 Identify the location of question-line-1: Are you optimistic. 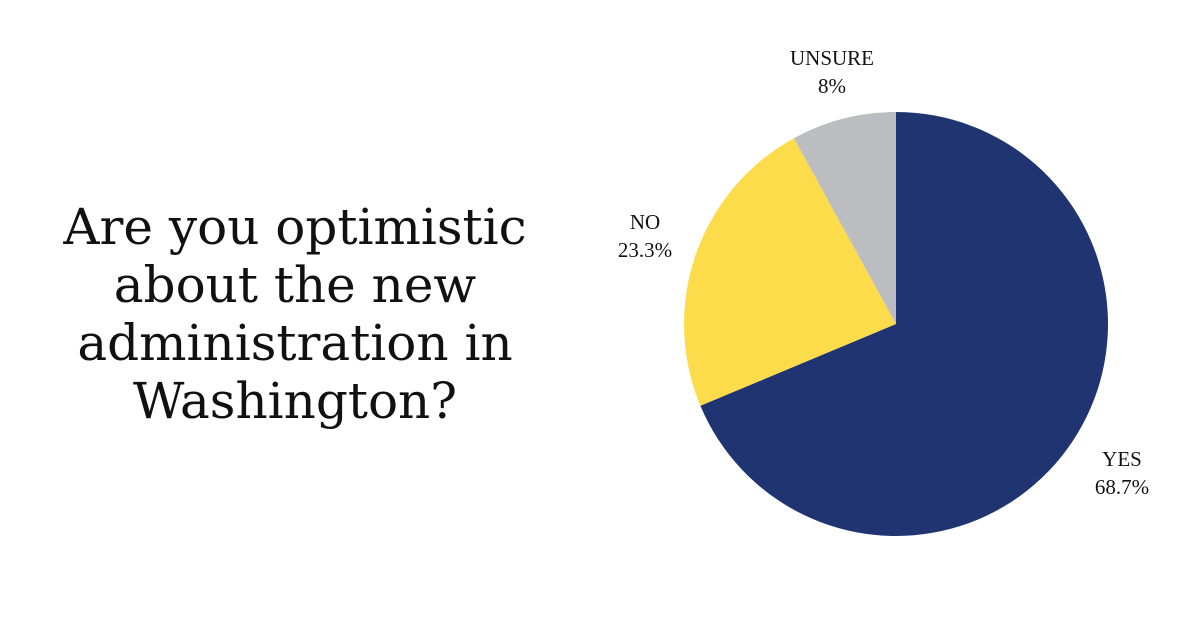
(295, 227).